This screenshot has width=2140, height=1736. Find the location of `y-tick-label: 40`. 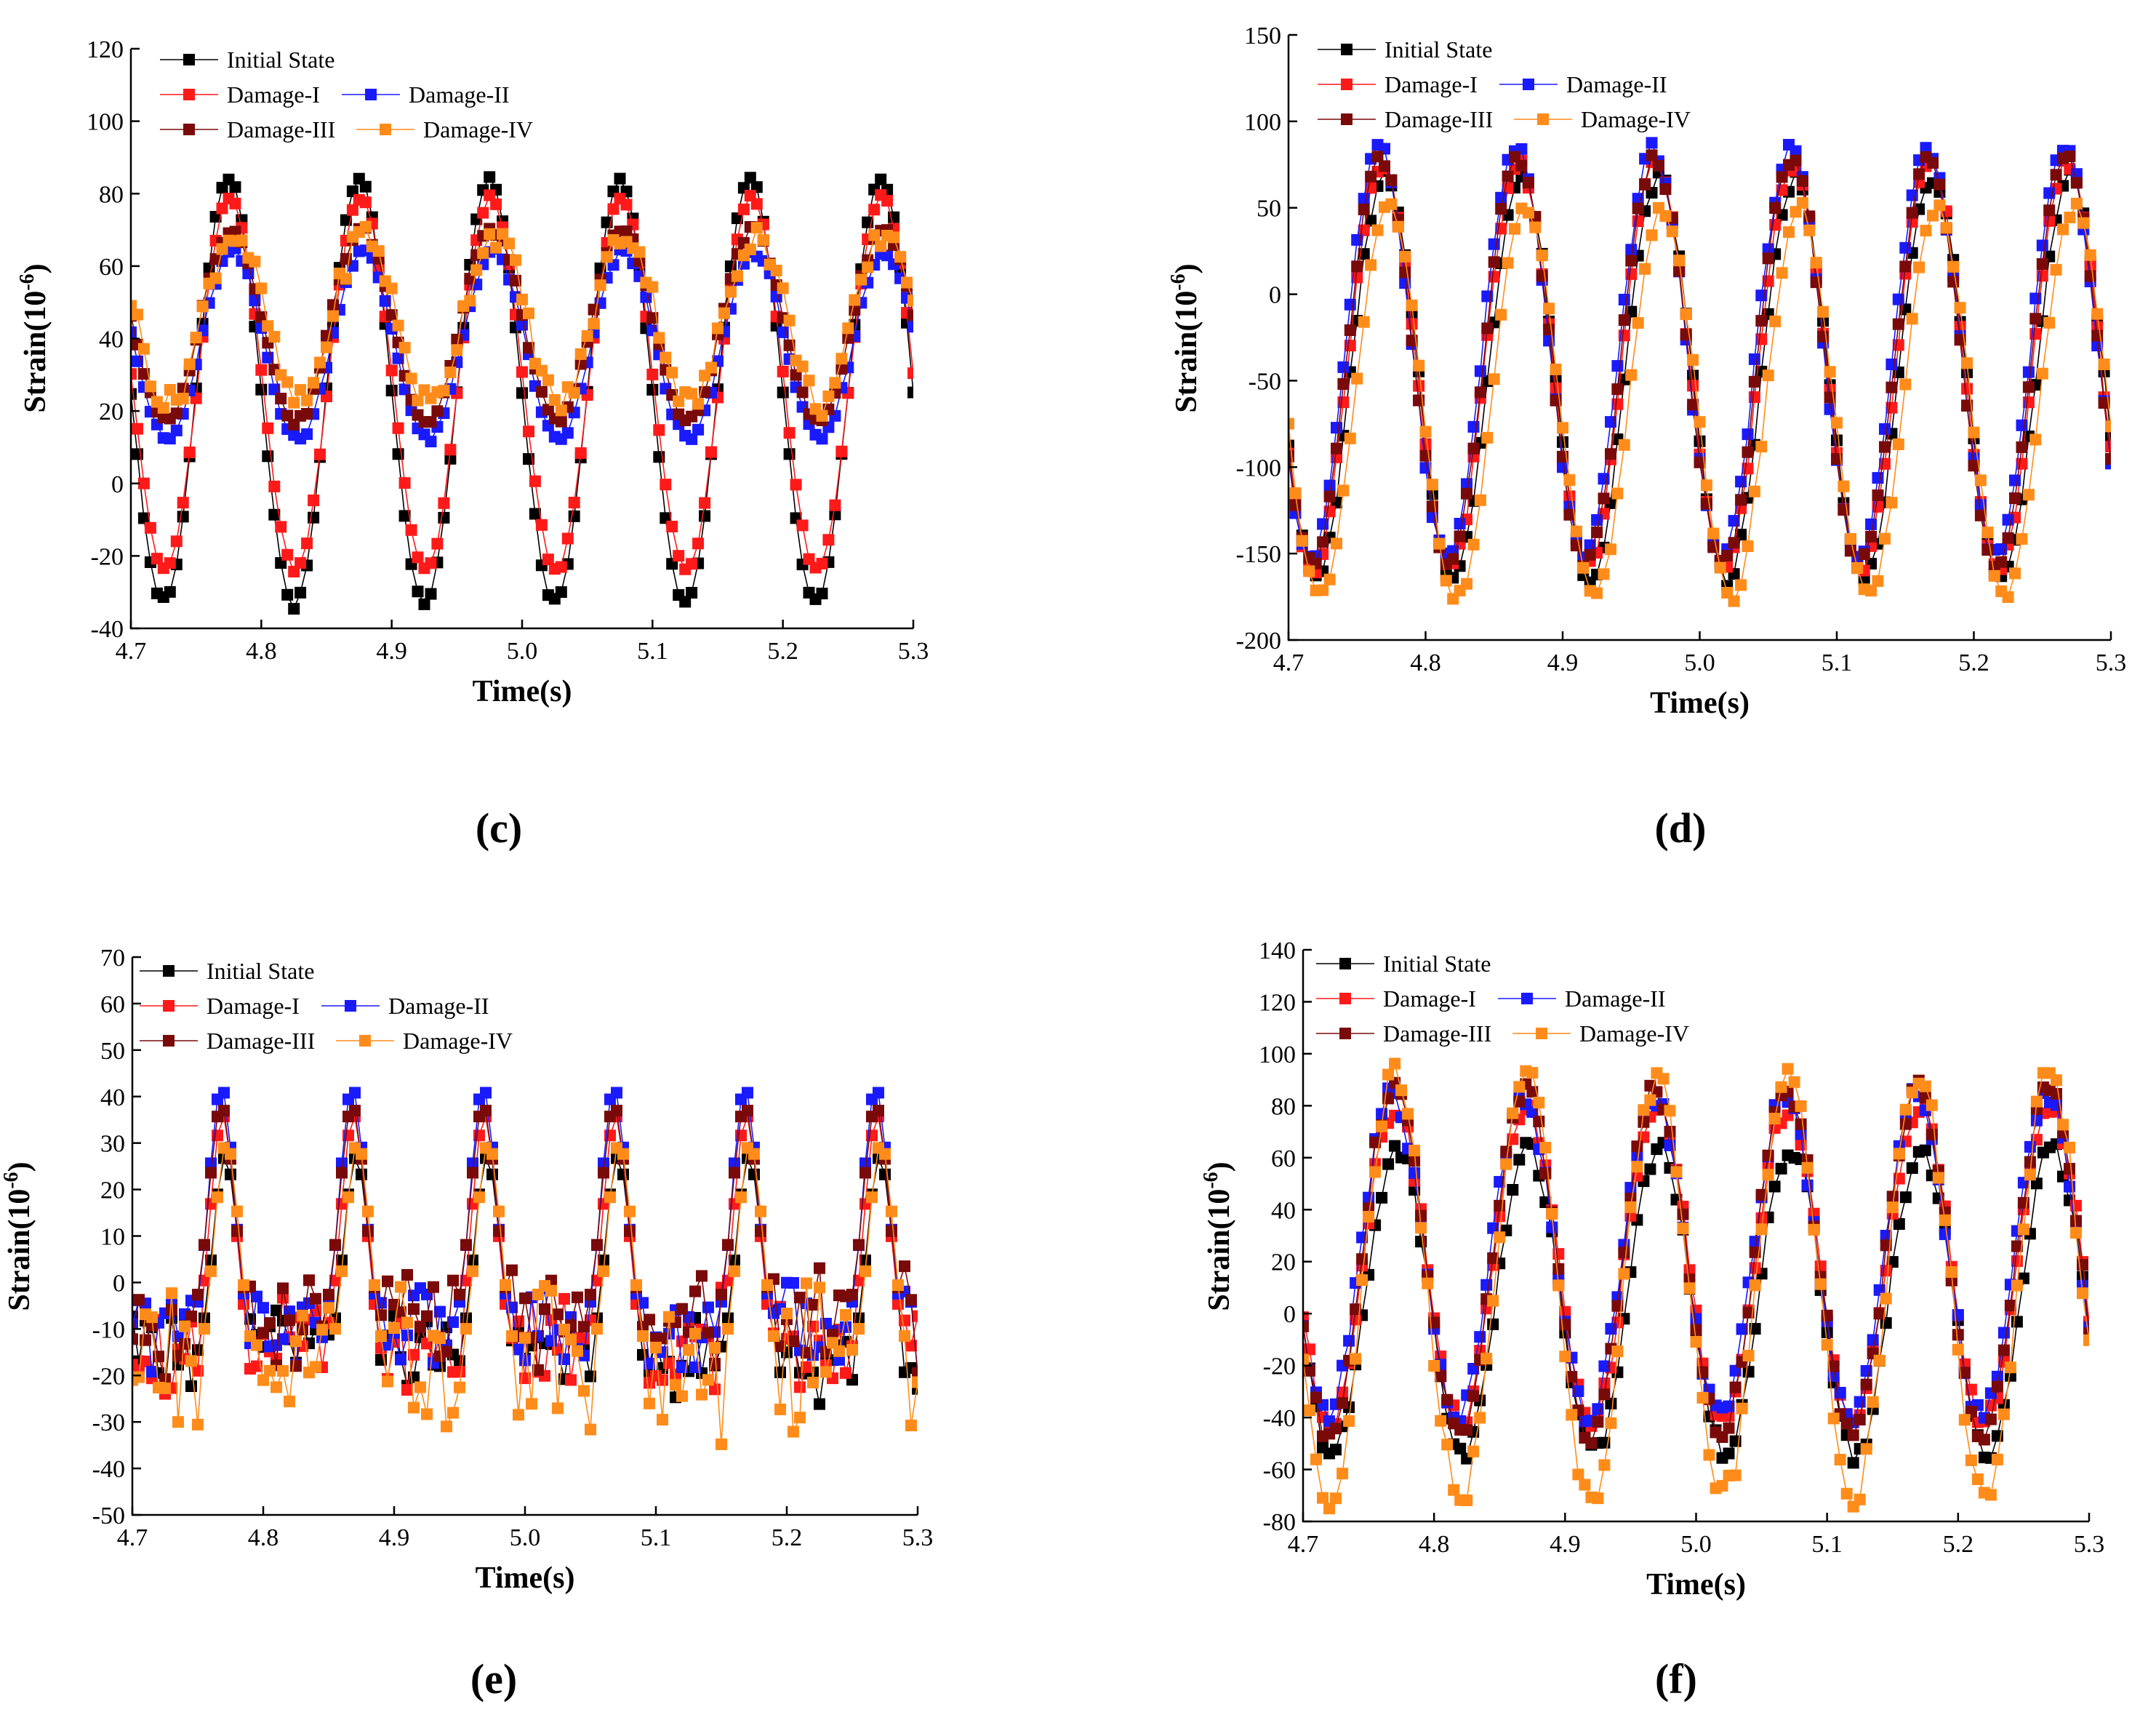

y-tick-label: 40 is located at coordinates (112, 1097).